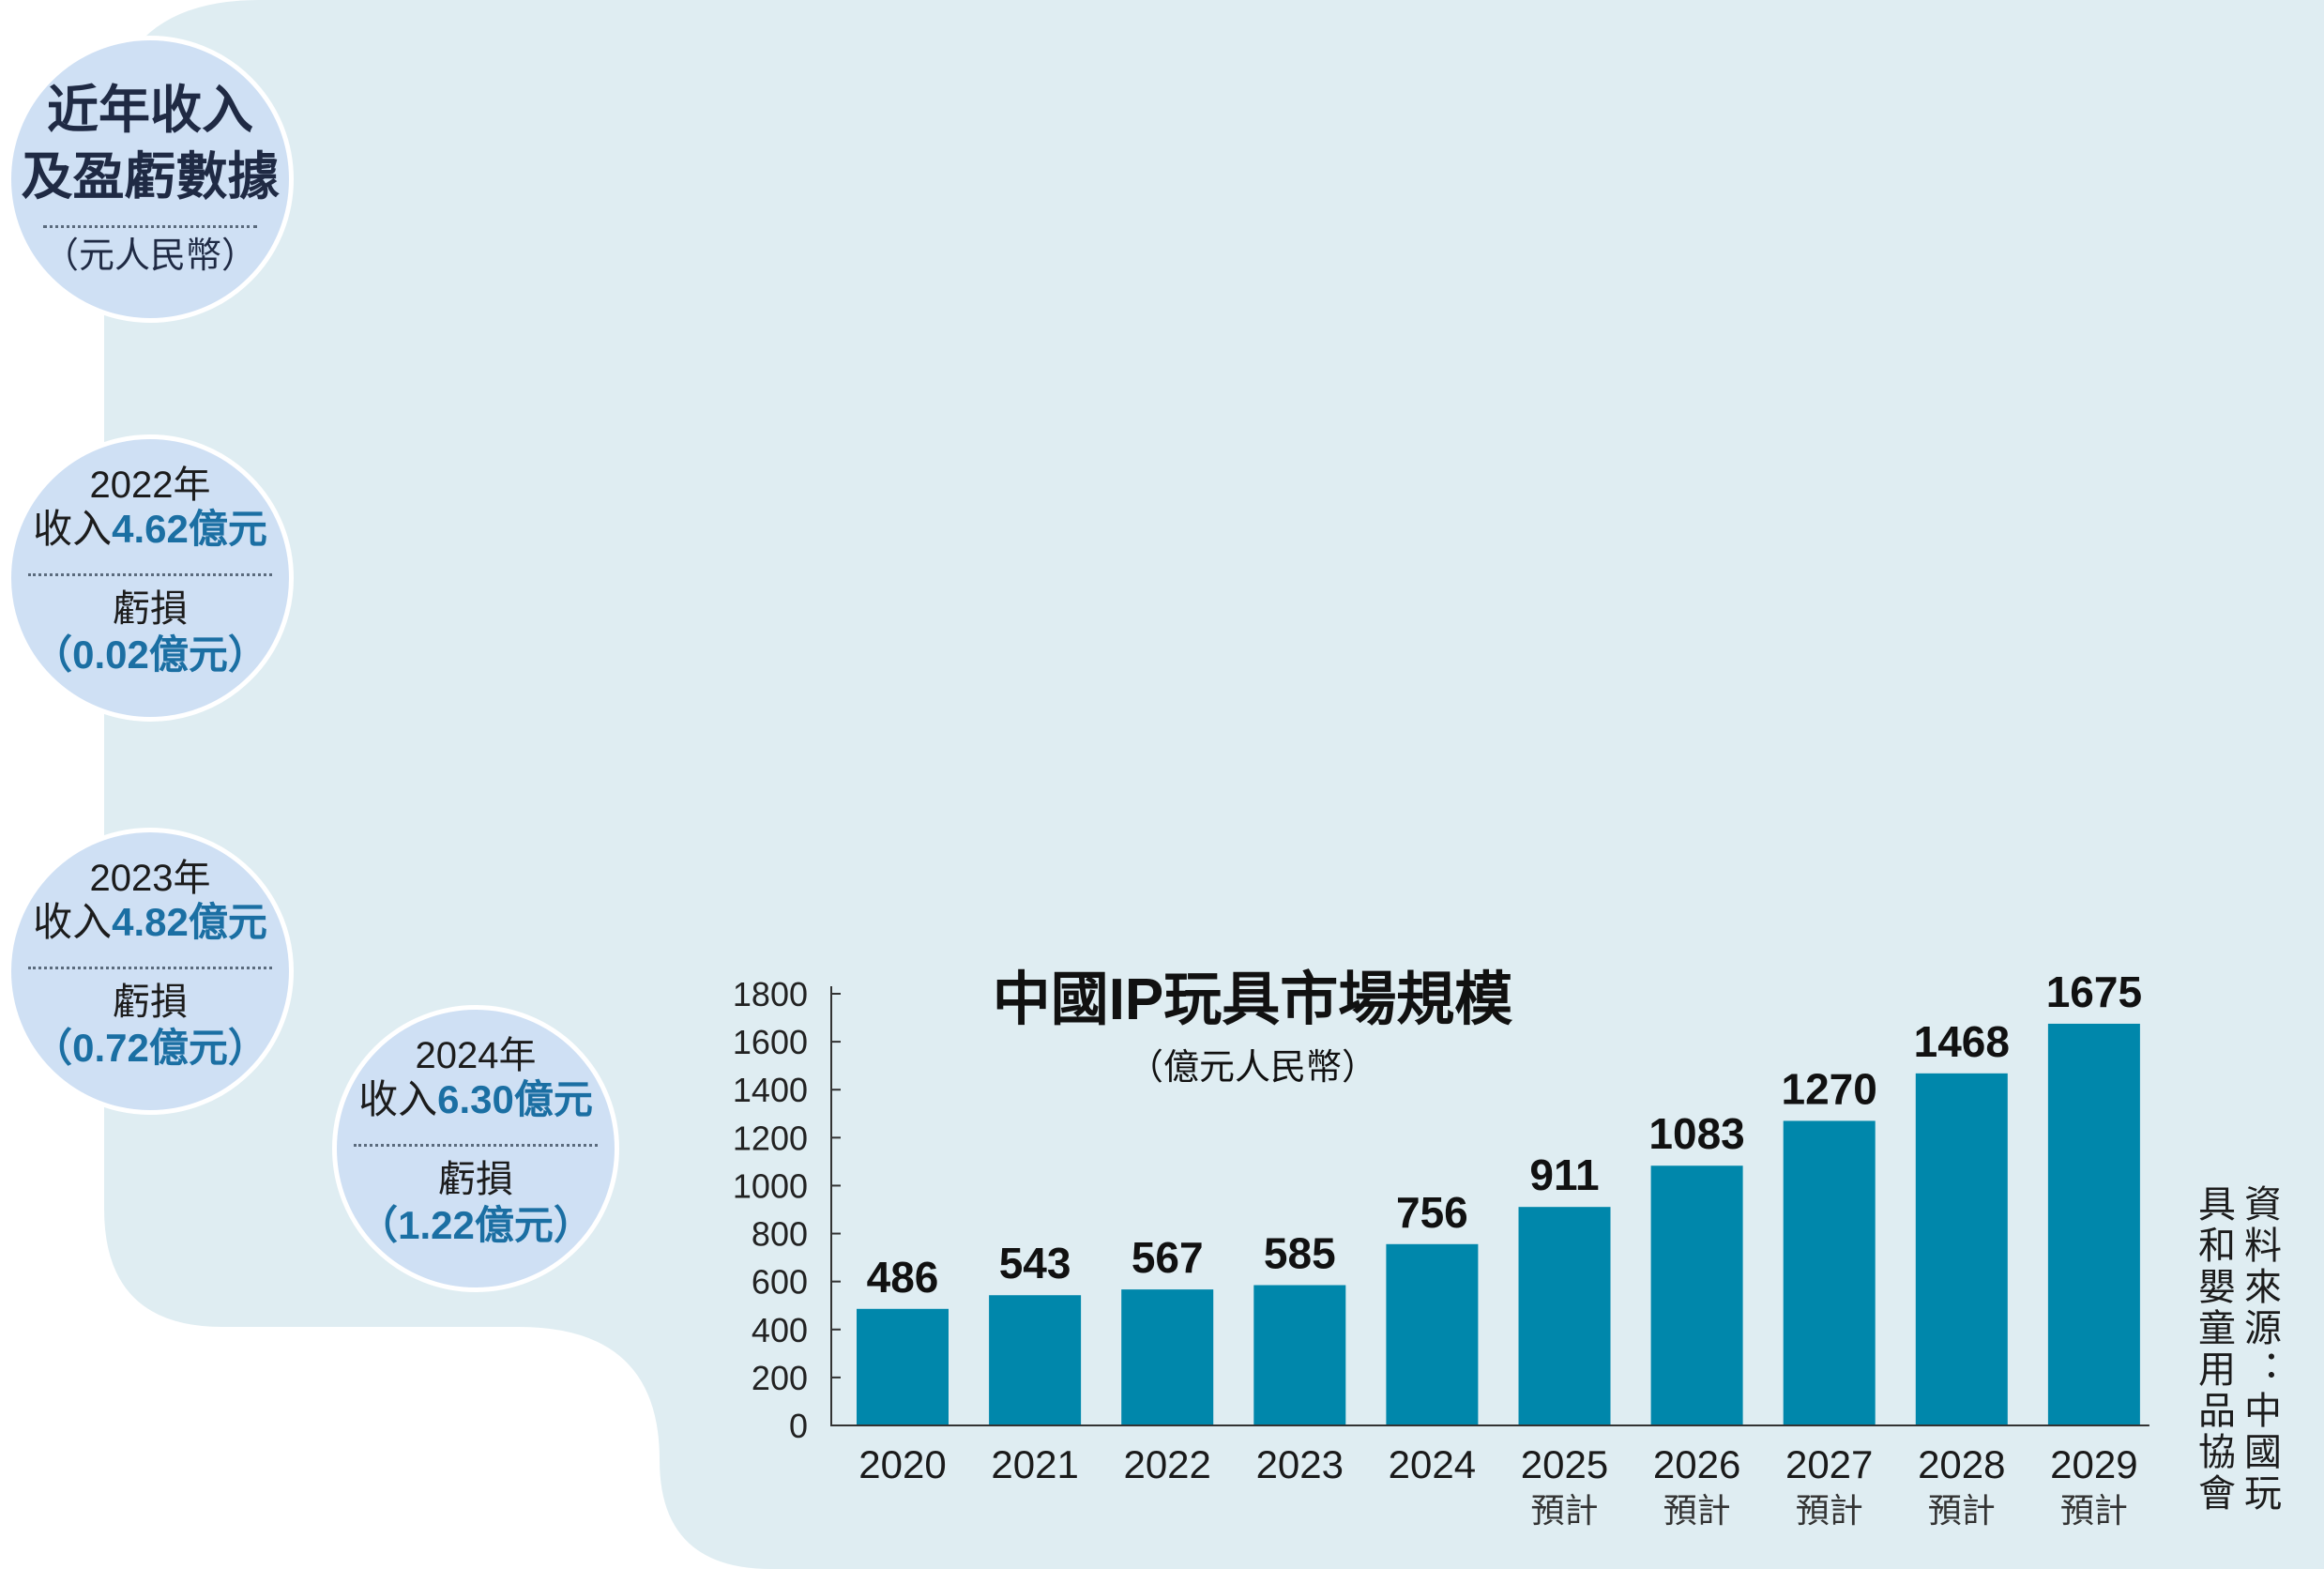 This screenshot has height=1569, width=2324. I want to click on revenue-value: 6.30億元, so click(515, 1099).